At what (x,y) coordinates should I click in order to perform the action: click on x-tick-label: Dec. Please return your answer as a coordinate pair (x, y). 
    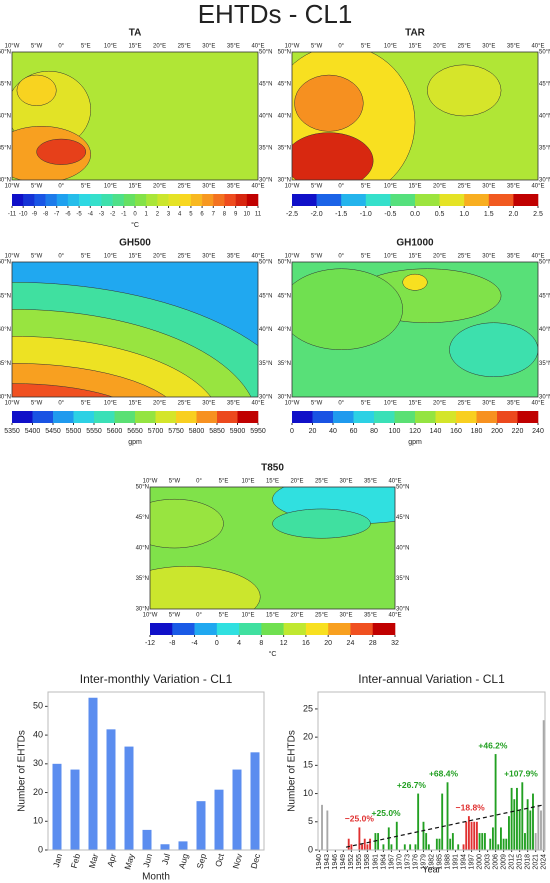
    Looking at the image, I should click on (256, 861).